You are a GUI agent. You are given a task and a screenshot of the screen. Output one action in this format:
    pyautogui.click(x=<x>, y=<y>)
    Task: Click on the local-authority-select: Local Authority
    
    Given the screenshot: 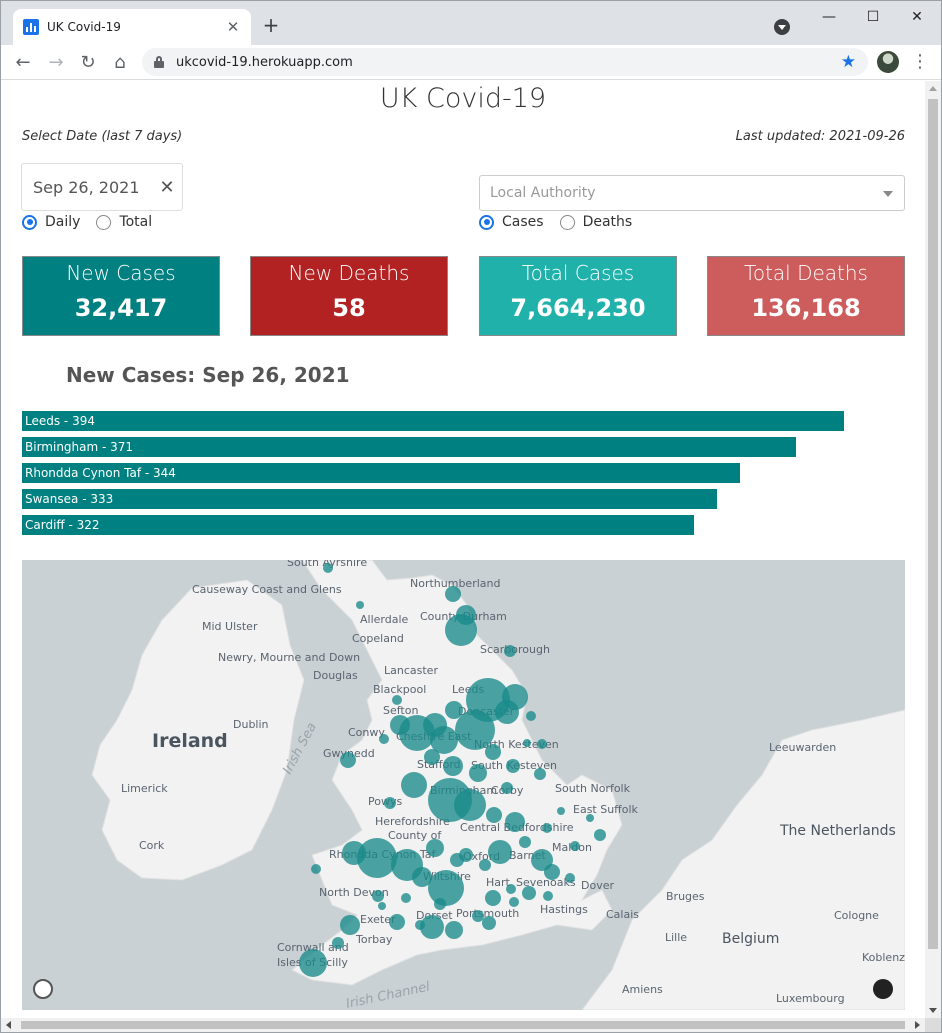 What is the action you would take?
    pyautogui.click(x=692, y=193)
    